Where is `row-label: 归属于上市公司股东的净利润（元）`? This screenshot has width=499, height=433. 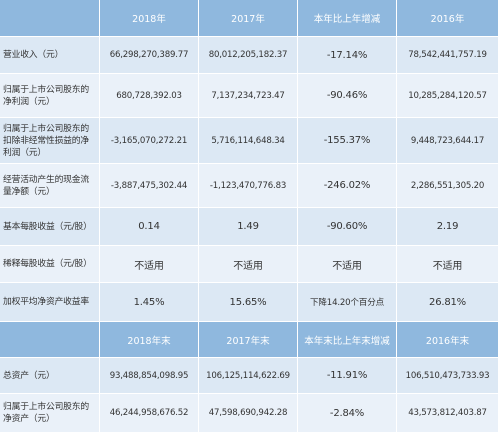 row-label: 归属于上市公司股东的净利润（元） is located at coordinates (50, 96).